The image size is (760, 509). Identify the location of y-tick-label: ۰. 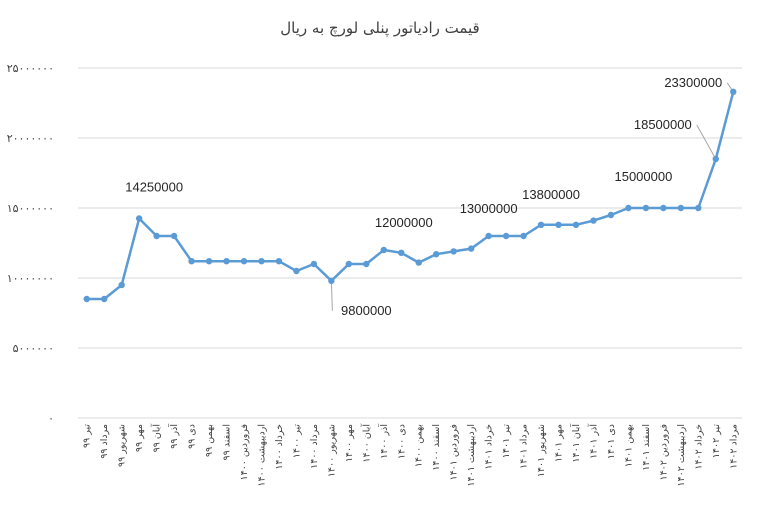
(51, 418).